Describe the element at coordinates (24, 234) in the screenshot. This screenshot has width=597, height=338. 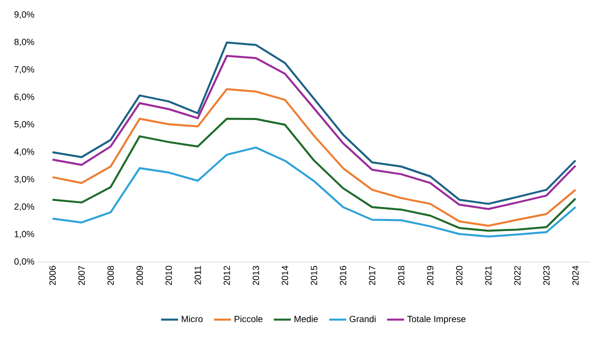
I see `y-tick-label: 1,0%` at that location.